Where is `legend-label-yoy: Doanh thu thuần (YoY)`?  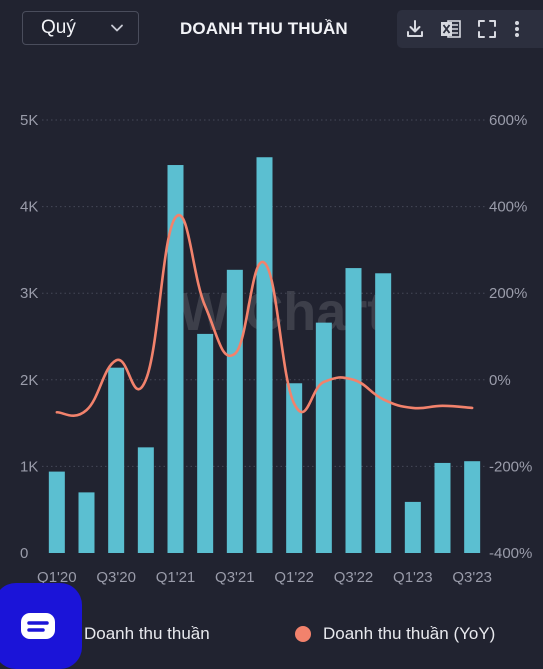 legend-label-yoy: Doanh thu thuần (YoY) is located at coordinates (409, 634).